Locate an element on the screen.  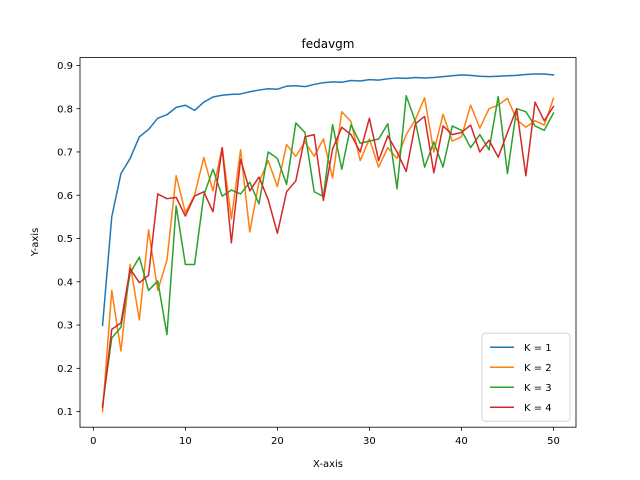
y-axis-ticks: 0.1 0.2 0.3 0.4 0.5 0.6 0.7 0.8 0.9 is located at coordinates (68, 239).